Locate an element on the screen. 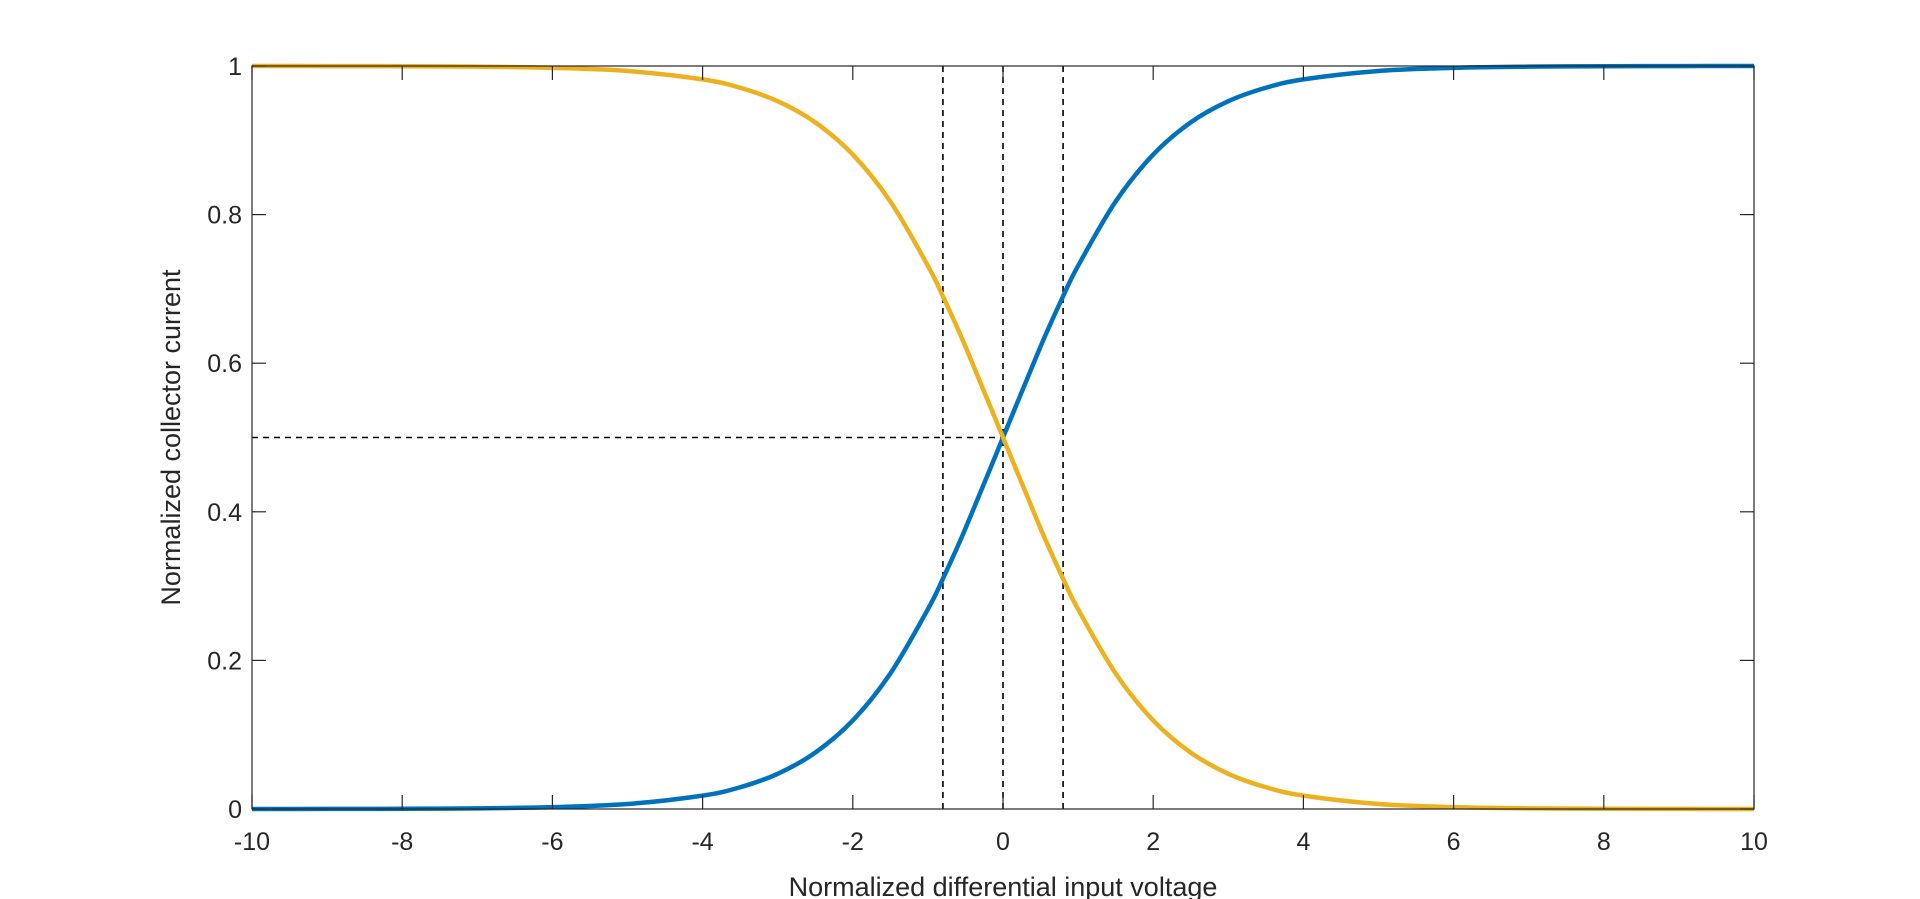 The image size is (1920, 899). x-tick-label-2: -6 is located at coordinates (552, 842).